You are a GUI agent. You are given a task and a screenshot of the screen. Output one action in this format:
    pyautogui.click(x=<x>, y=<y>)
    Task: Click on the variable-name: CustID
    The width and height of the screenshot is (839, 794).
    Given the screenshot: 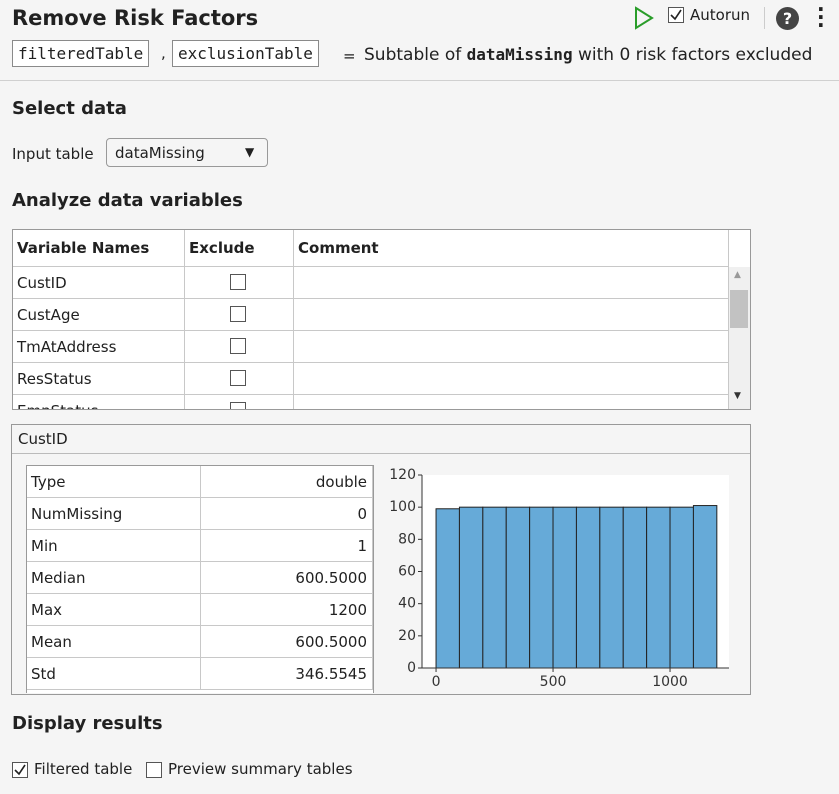 What is the action you would take?
    pyautogui.click(x=99, y=283)
    